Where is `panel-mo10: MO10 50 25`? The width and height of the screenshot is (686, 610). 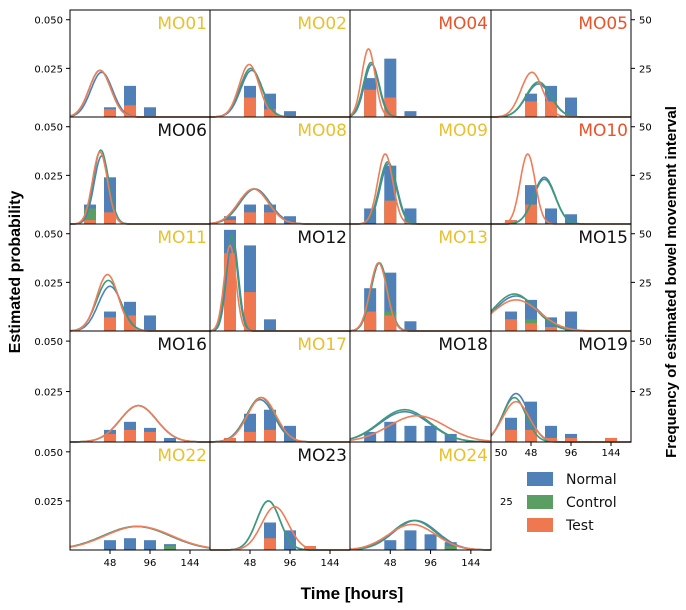 panel-mo10: MO10 50 25 is located at coordinates (571, 170).